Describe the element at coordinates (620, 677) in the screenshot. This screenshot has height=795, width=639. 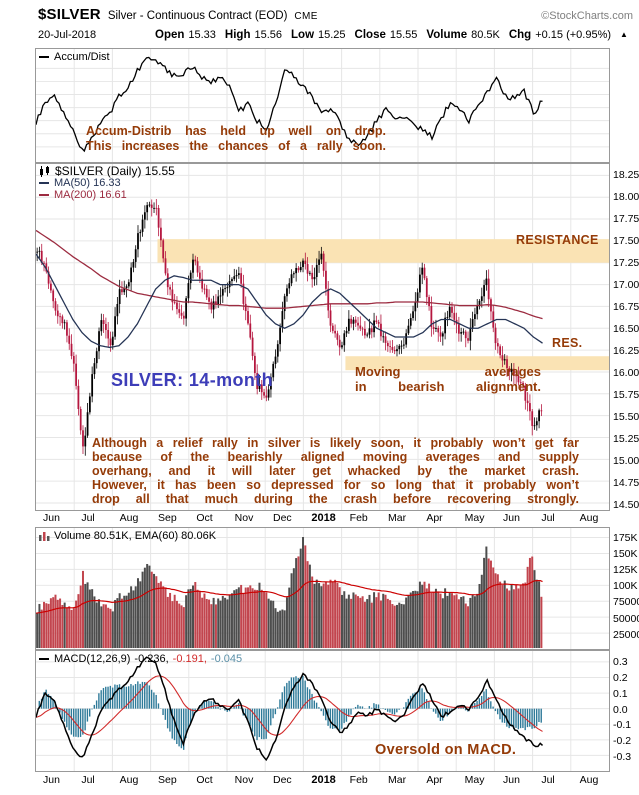
I see `y-tick-label: 0.2` at that location.